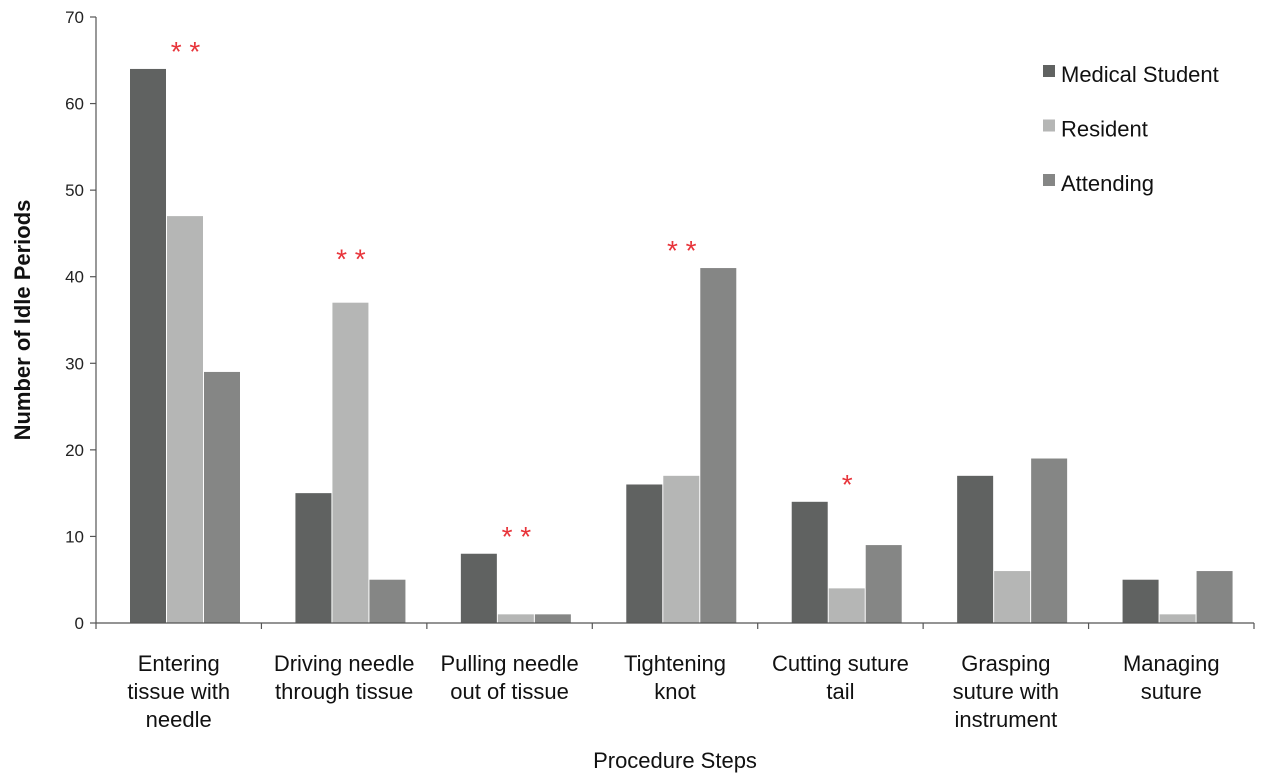 This screenshot has width=1269, height=780. What do you see at coordinates (22, 320) in the screenshot?
I see `y-axis-title: Number of Idle Periods` at bounding box center [22, 320].